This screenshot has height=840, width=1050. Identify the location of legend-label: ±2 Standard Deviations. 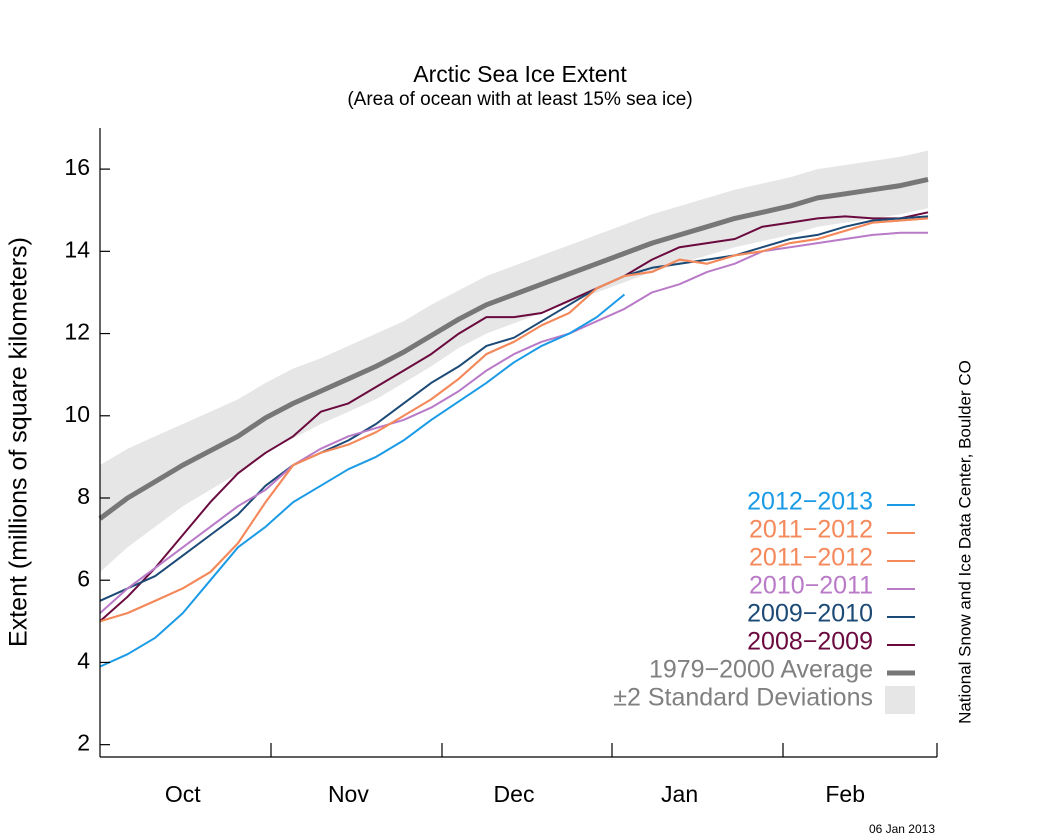
(743, 698).